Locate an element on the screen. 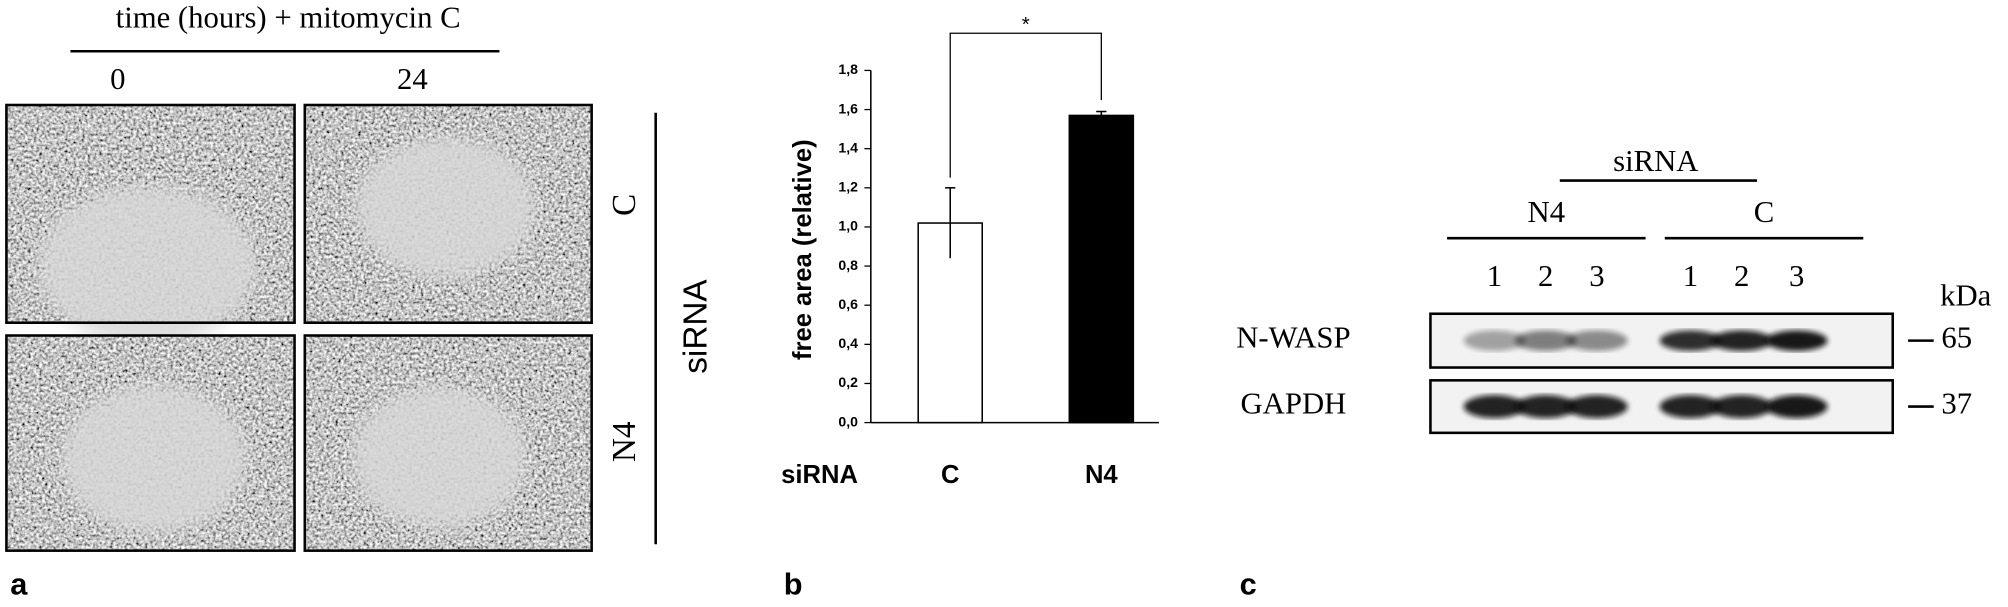 Image resolution: width=2008 pixels, height=607 pixels. y-tick-label: 1,8 is located at coordinates (848, 69).